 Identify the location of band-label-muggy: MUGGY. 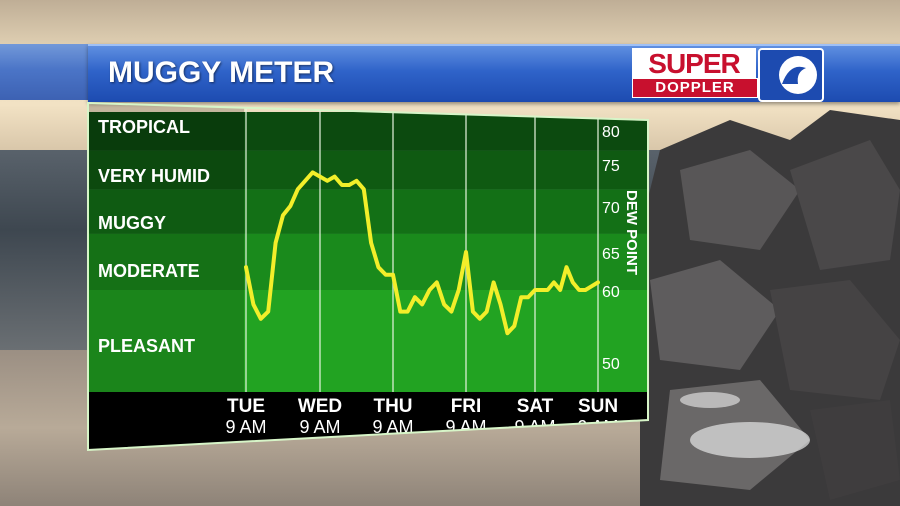
(132, 223).